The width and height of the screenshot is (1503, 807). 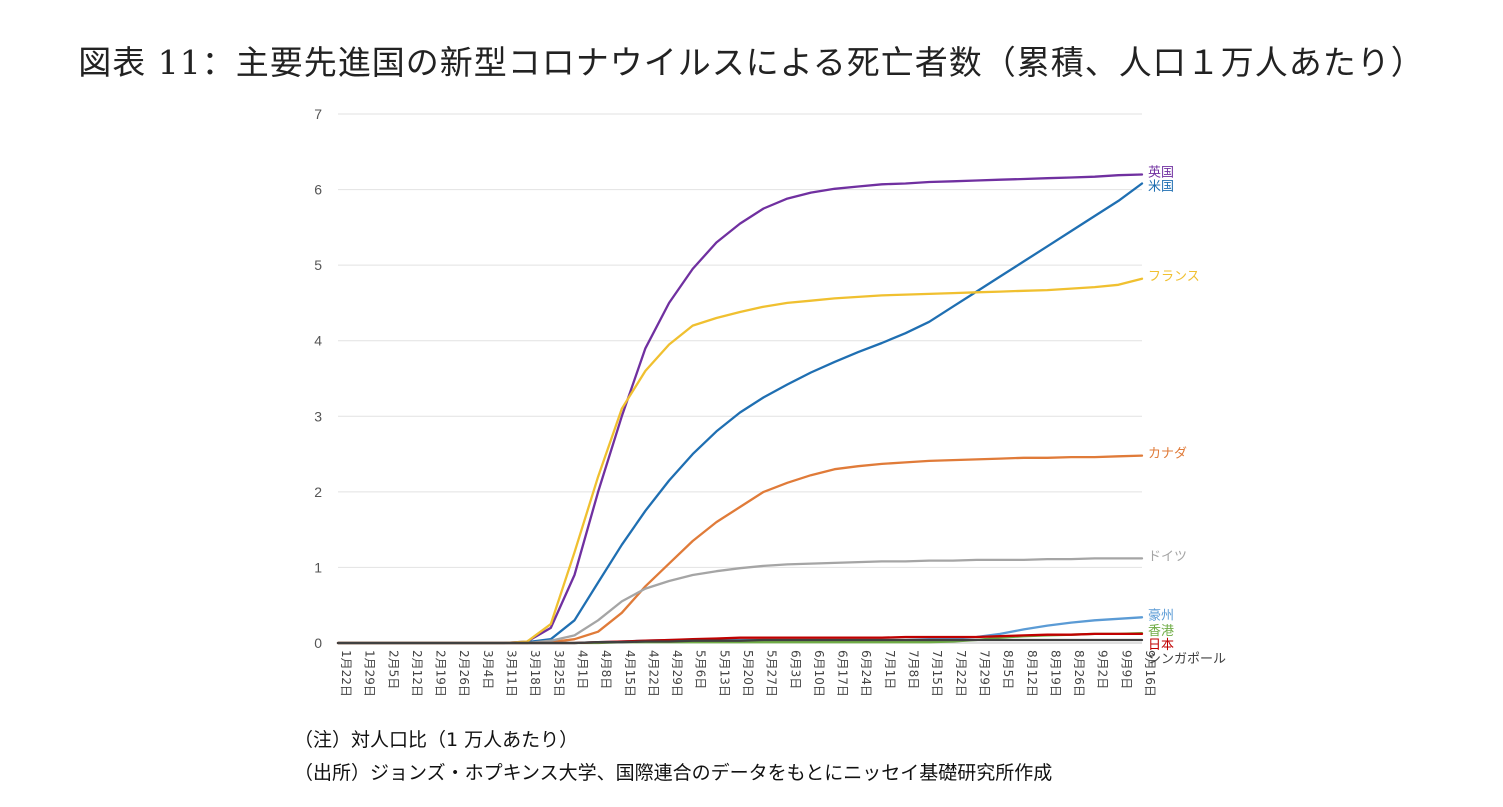 I want to click on x-tick-label: 2月26日, so click(x=464, y=673).